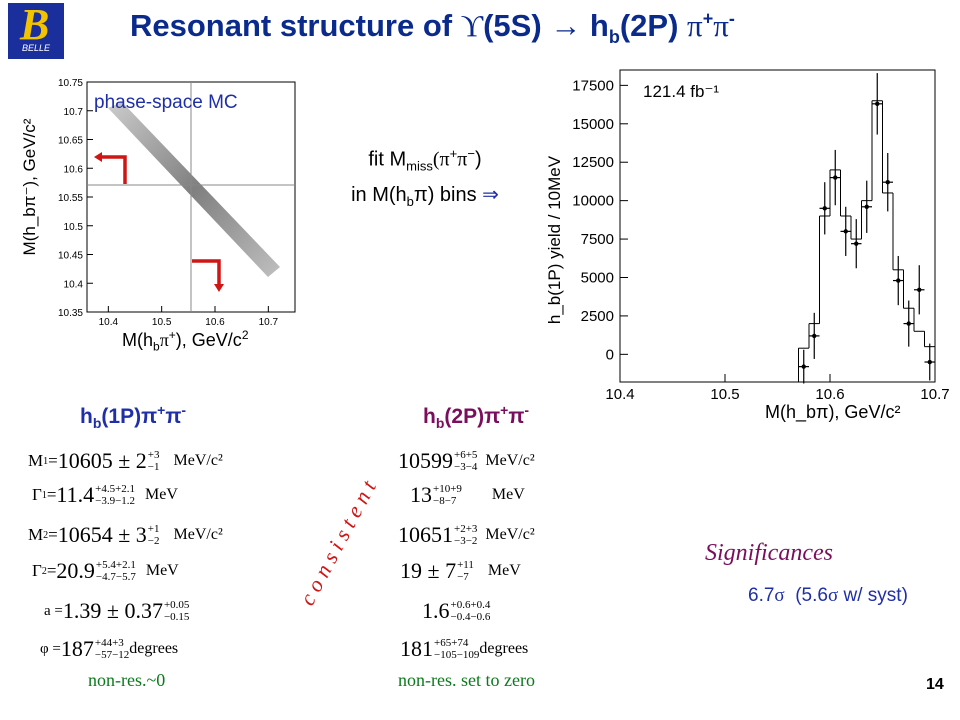 Image resolution: width=960 pixels, height=720 pixels. Describe the element at coordinates (166, 102) in the screenshot. I see `phase-space-mc-label: phase-space MC` at that location.